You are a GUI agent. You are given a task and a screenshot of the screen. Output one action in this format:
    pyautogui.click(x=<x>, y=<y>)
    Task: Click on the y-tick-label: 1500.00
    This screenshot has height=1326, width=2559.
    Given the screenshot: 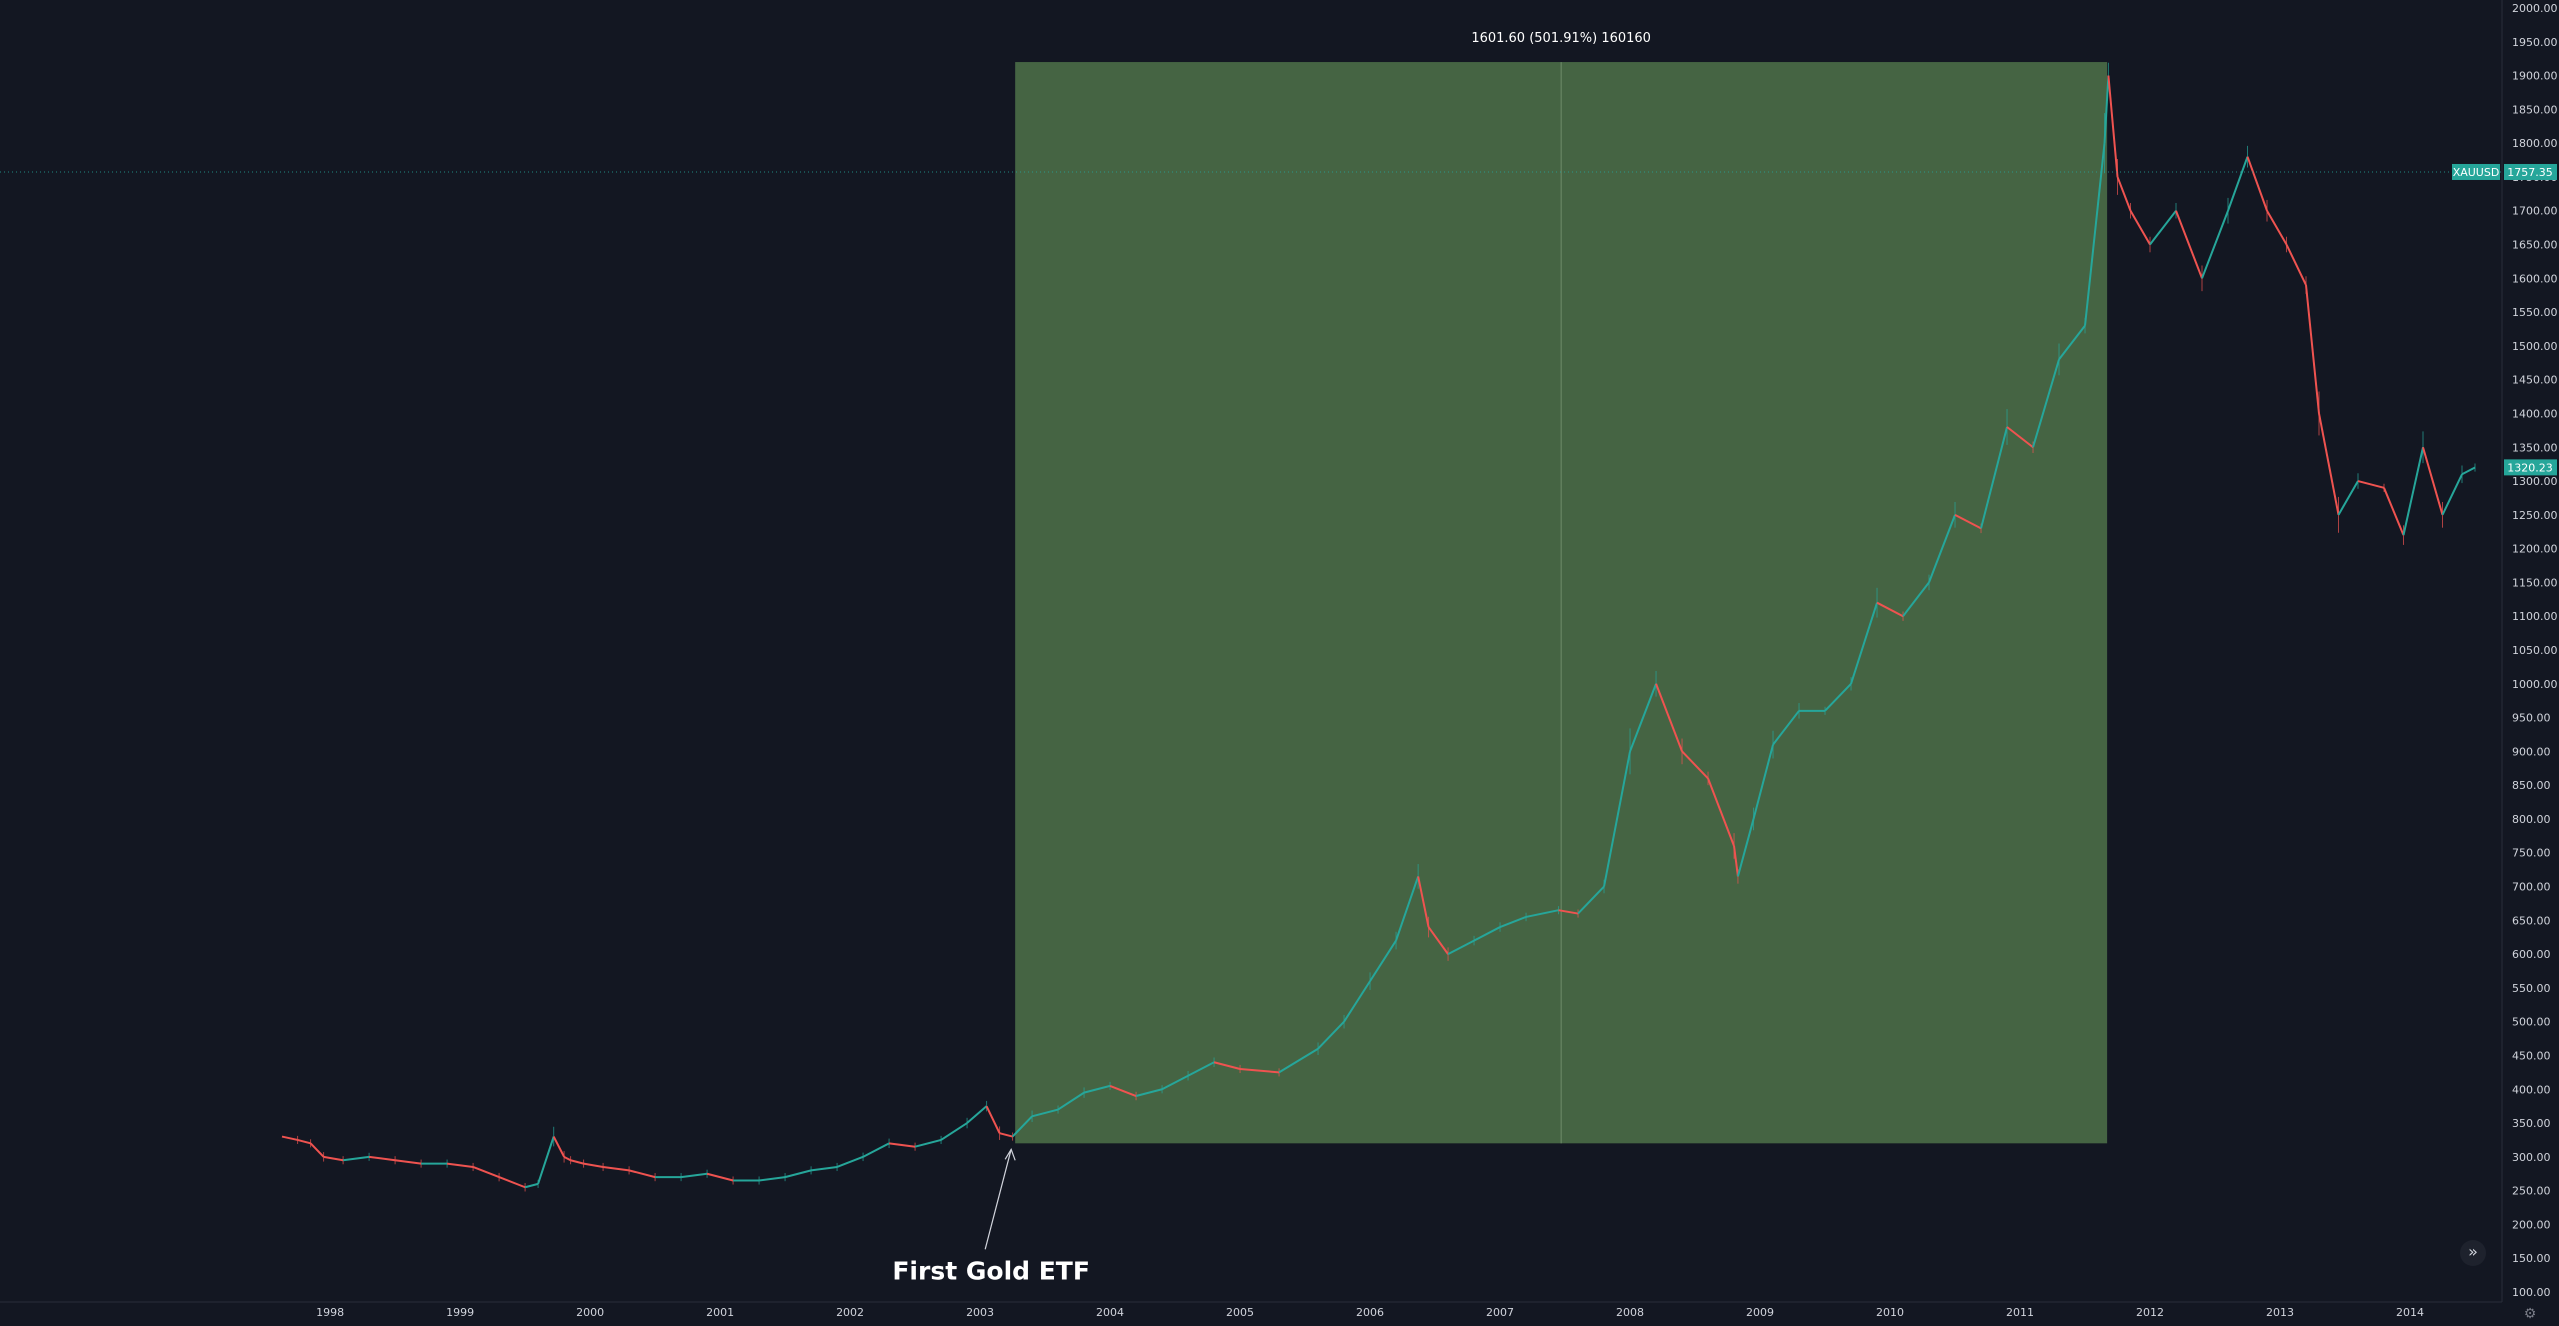 What is the action you would take?
    pyautogui.click(x=2535, y=346)
    